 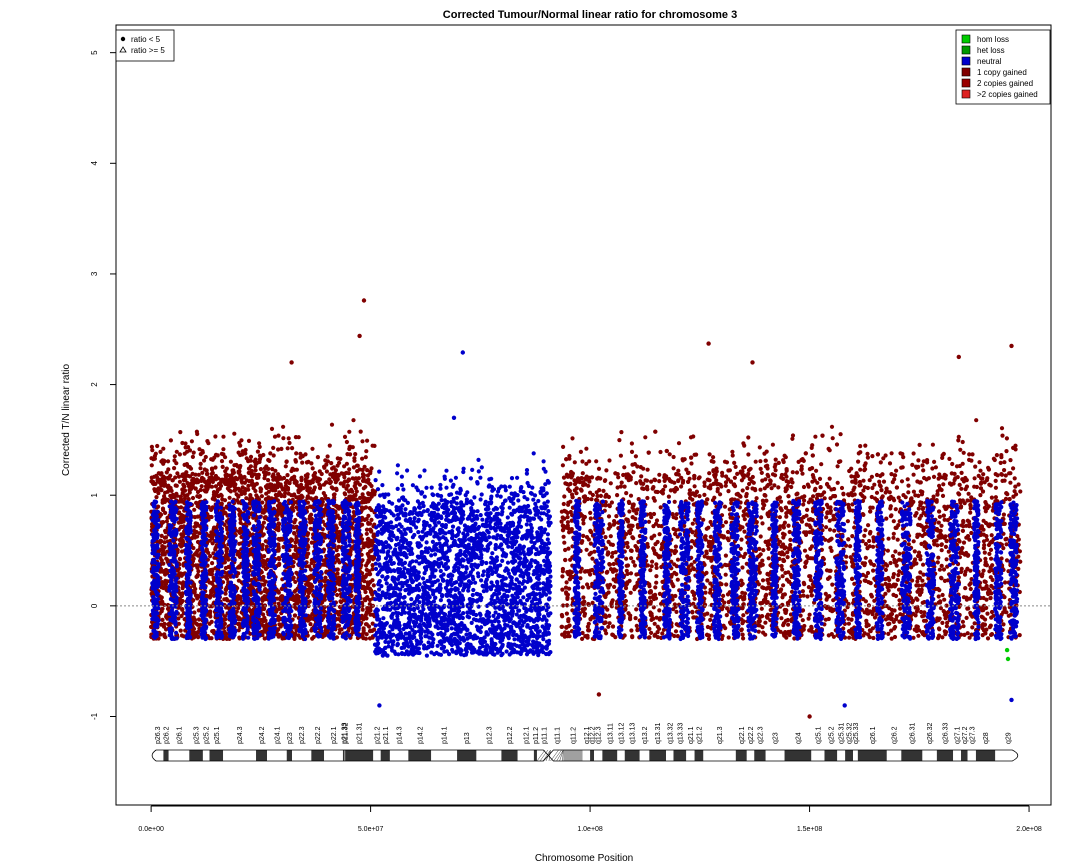 What do you see at coordinates (584, 858) in the screenshot?
I see `x-axis-label: Chromosome Position` at bounding box center [584, 858].